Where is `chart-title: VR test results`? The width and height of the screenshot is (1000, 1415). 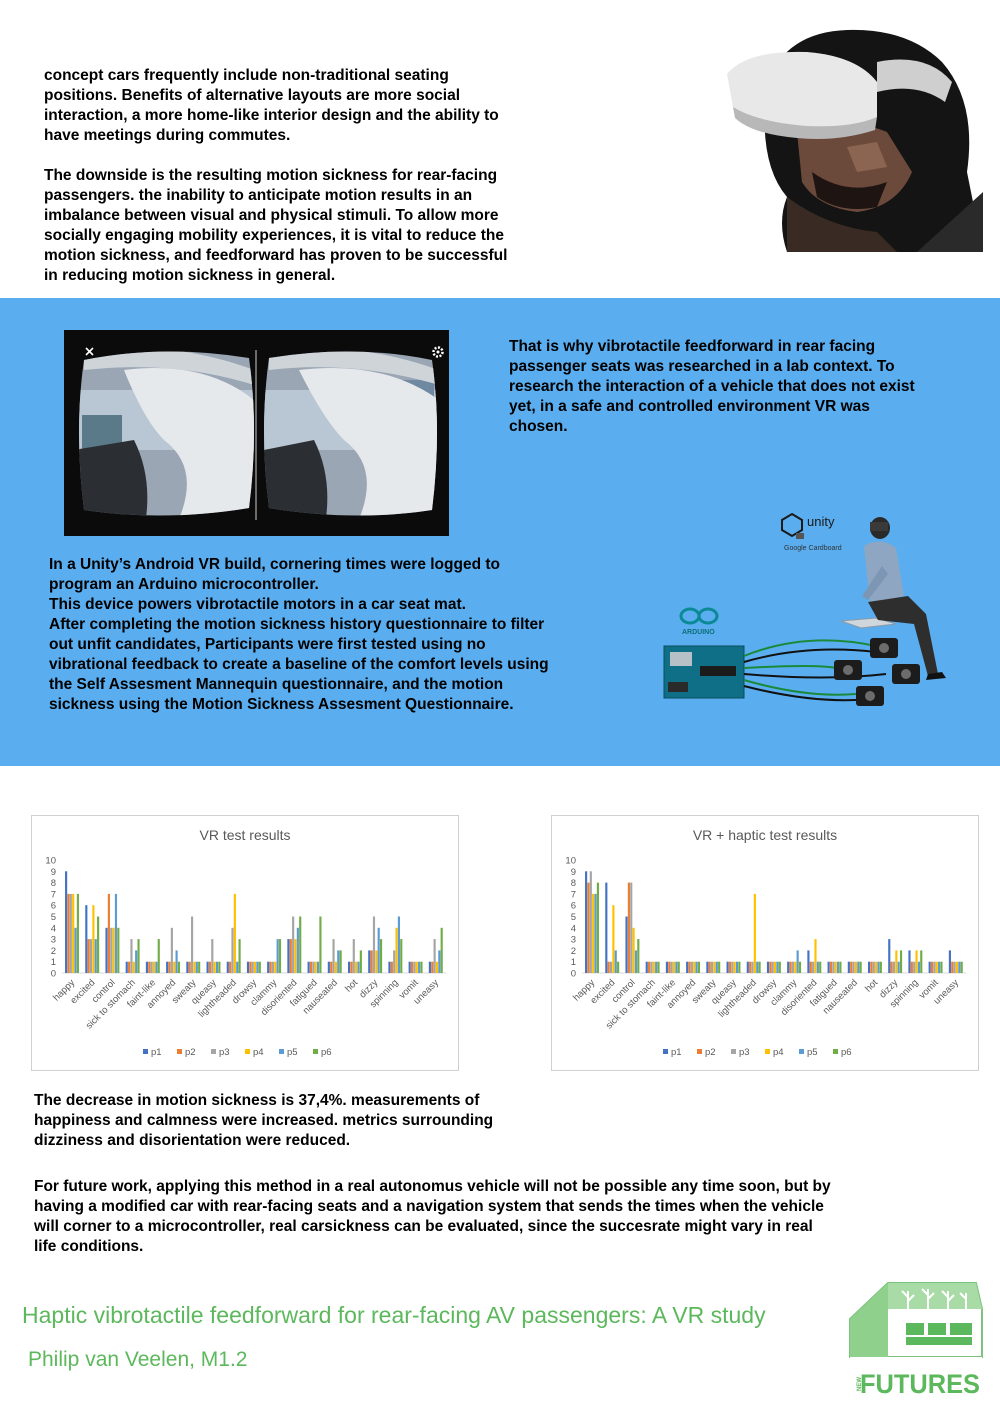
chart-title: VR test results is located at coordinates (244, 835).